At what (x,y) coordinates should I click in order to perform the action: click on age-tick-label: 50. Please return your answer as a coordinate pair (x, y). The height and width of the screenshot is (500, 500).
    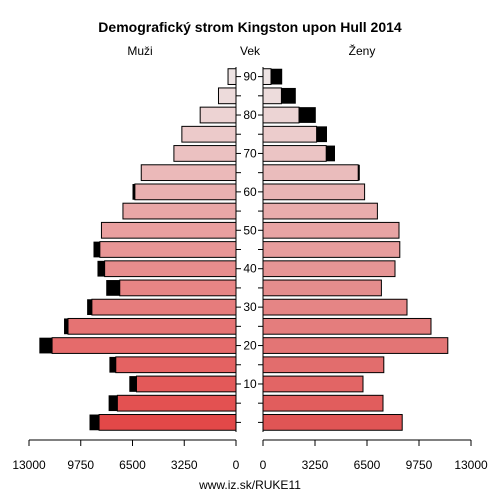
    Looking at the image, I should click on (250, 230).